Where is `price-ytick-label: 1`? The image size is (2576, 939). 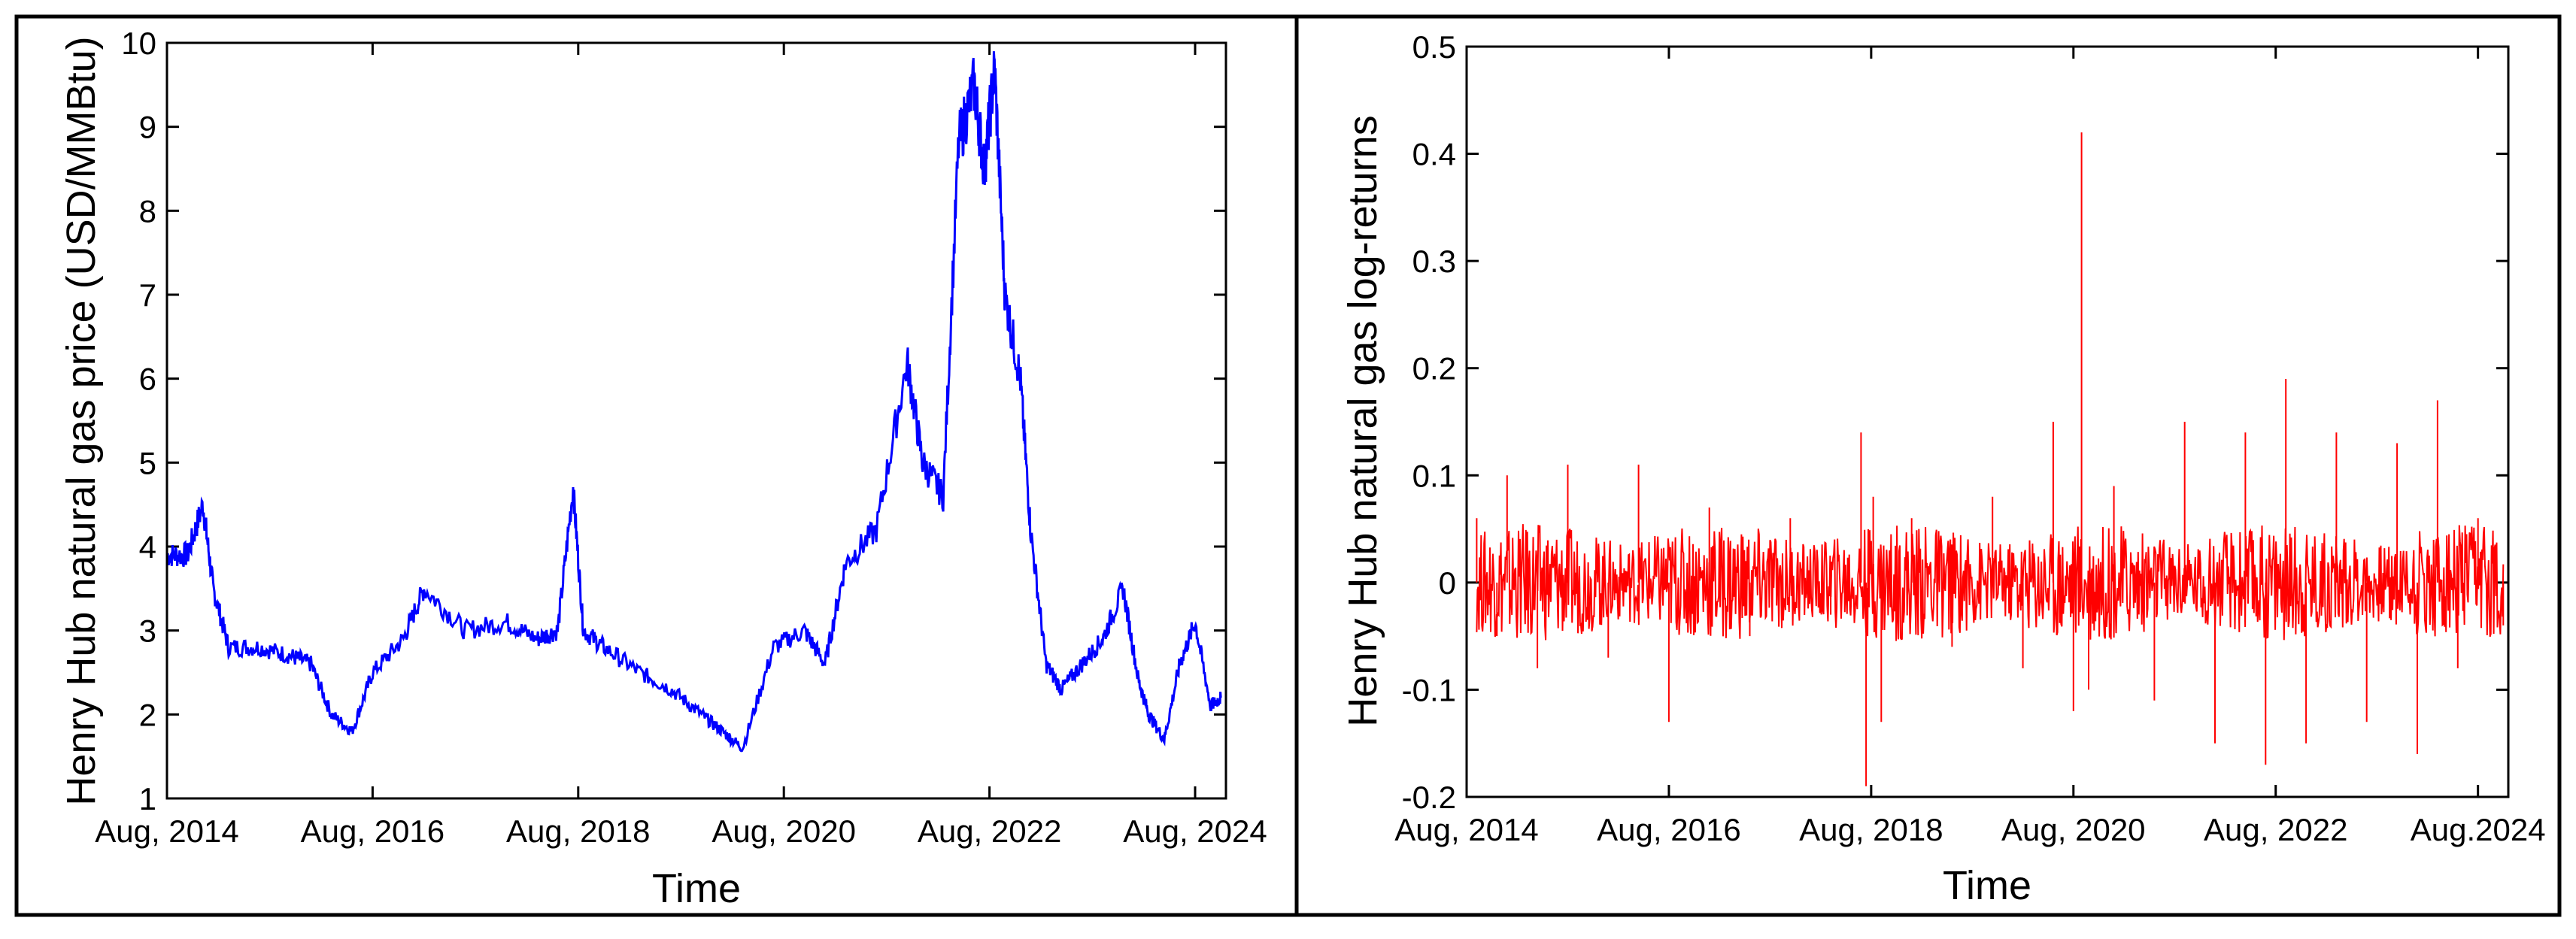 price-ytick-label: 1 is located at coordinates (147, 798).